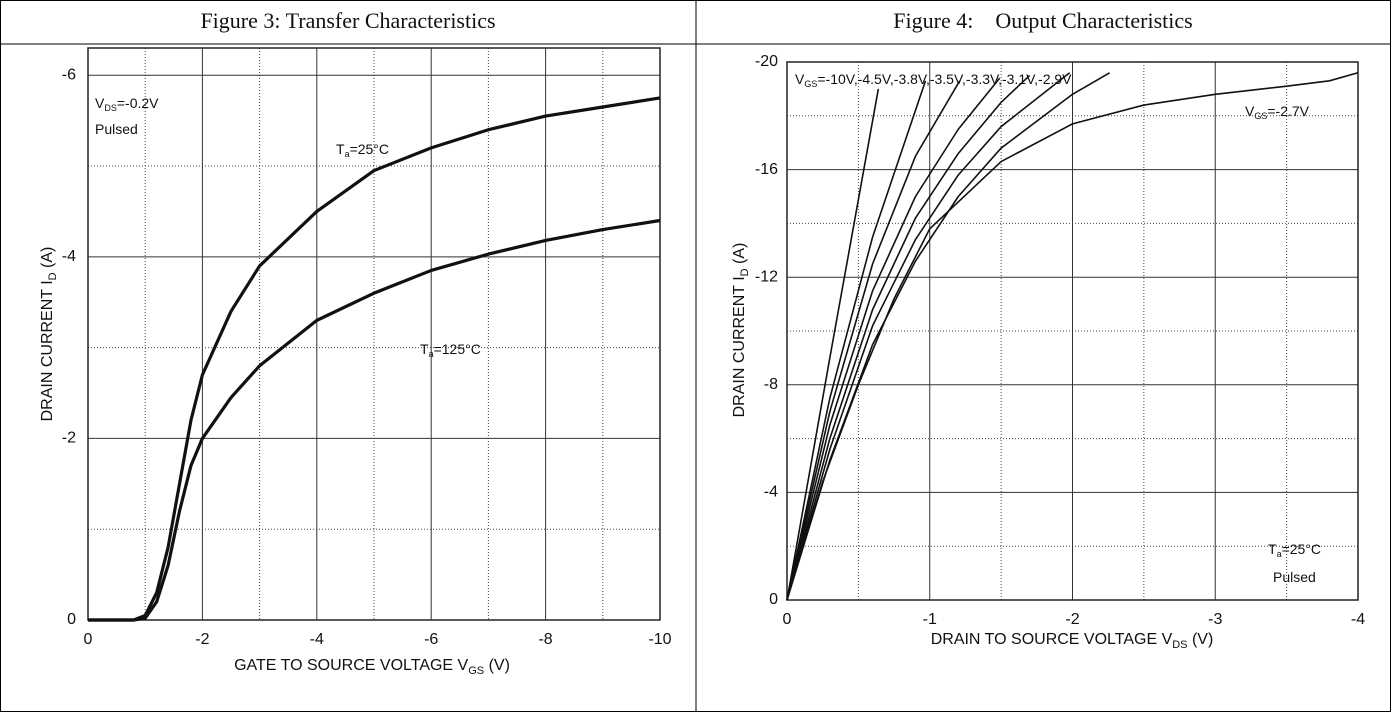 Image resolution: width=1391 pixels, height=712 pixels. I want to click on figure-title: Figure 3: Transfer Characteristics, so click(347, 20).